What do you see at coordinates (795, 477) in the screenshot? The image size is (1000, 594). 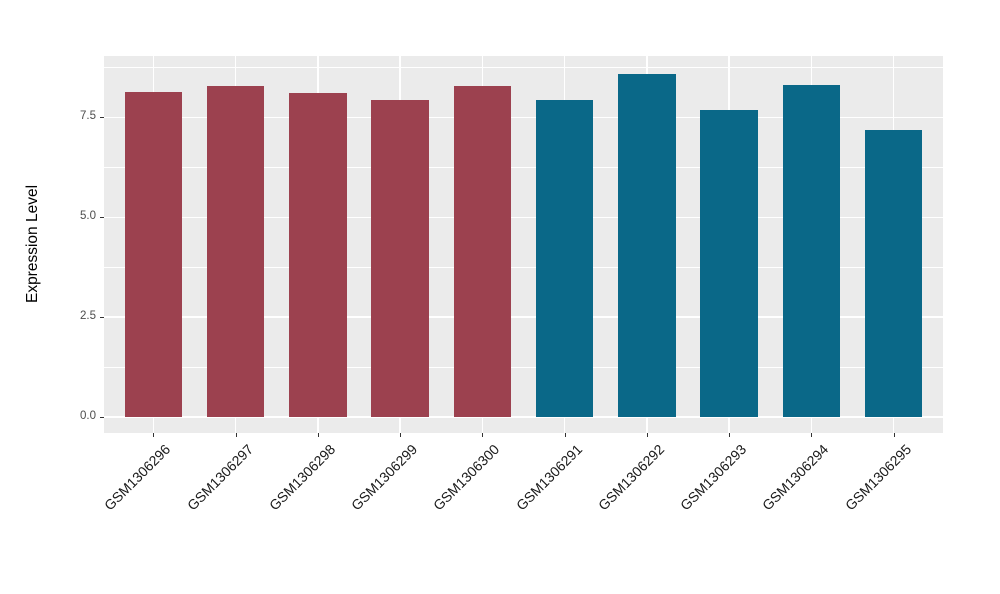 I see `x-tick-label: GSM1306294` at bounding box center [795, 477].